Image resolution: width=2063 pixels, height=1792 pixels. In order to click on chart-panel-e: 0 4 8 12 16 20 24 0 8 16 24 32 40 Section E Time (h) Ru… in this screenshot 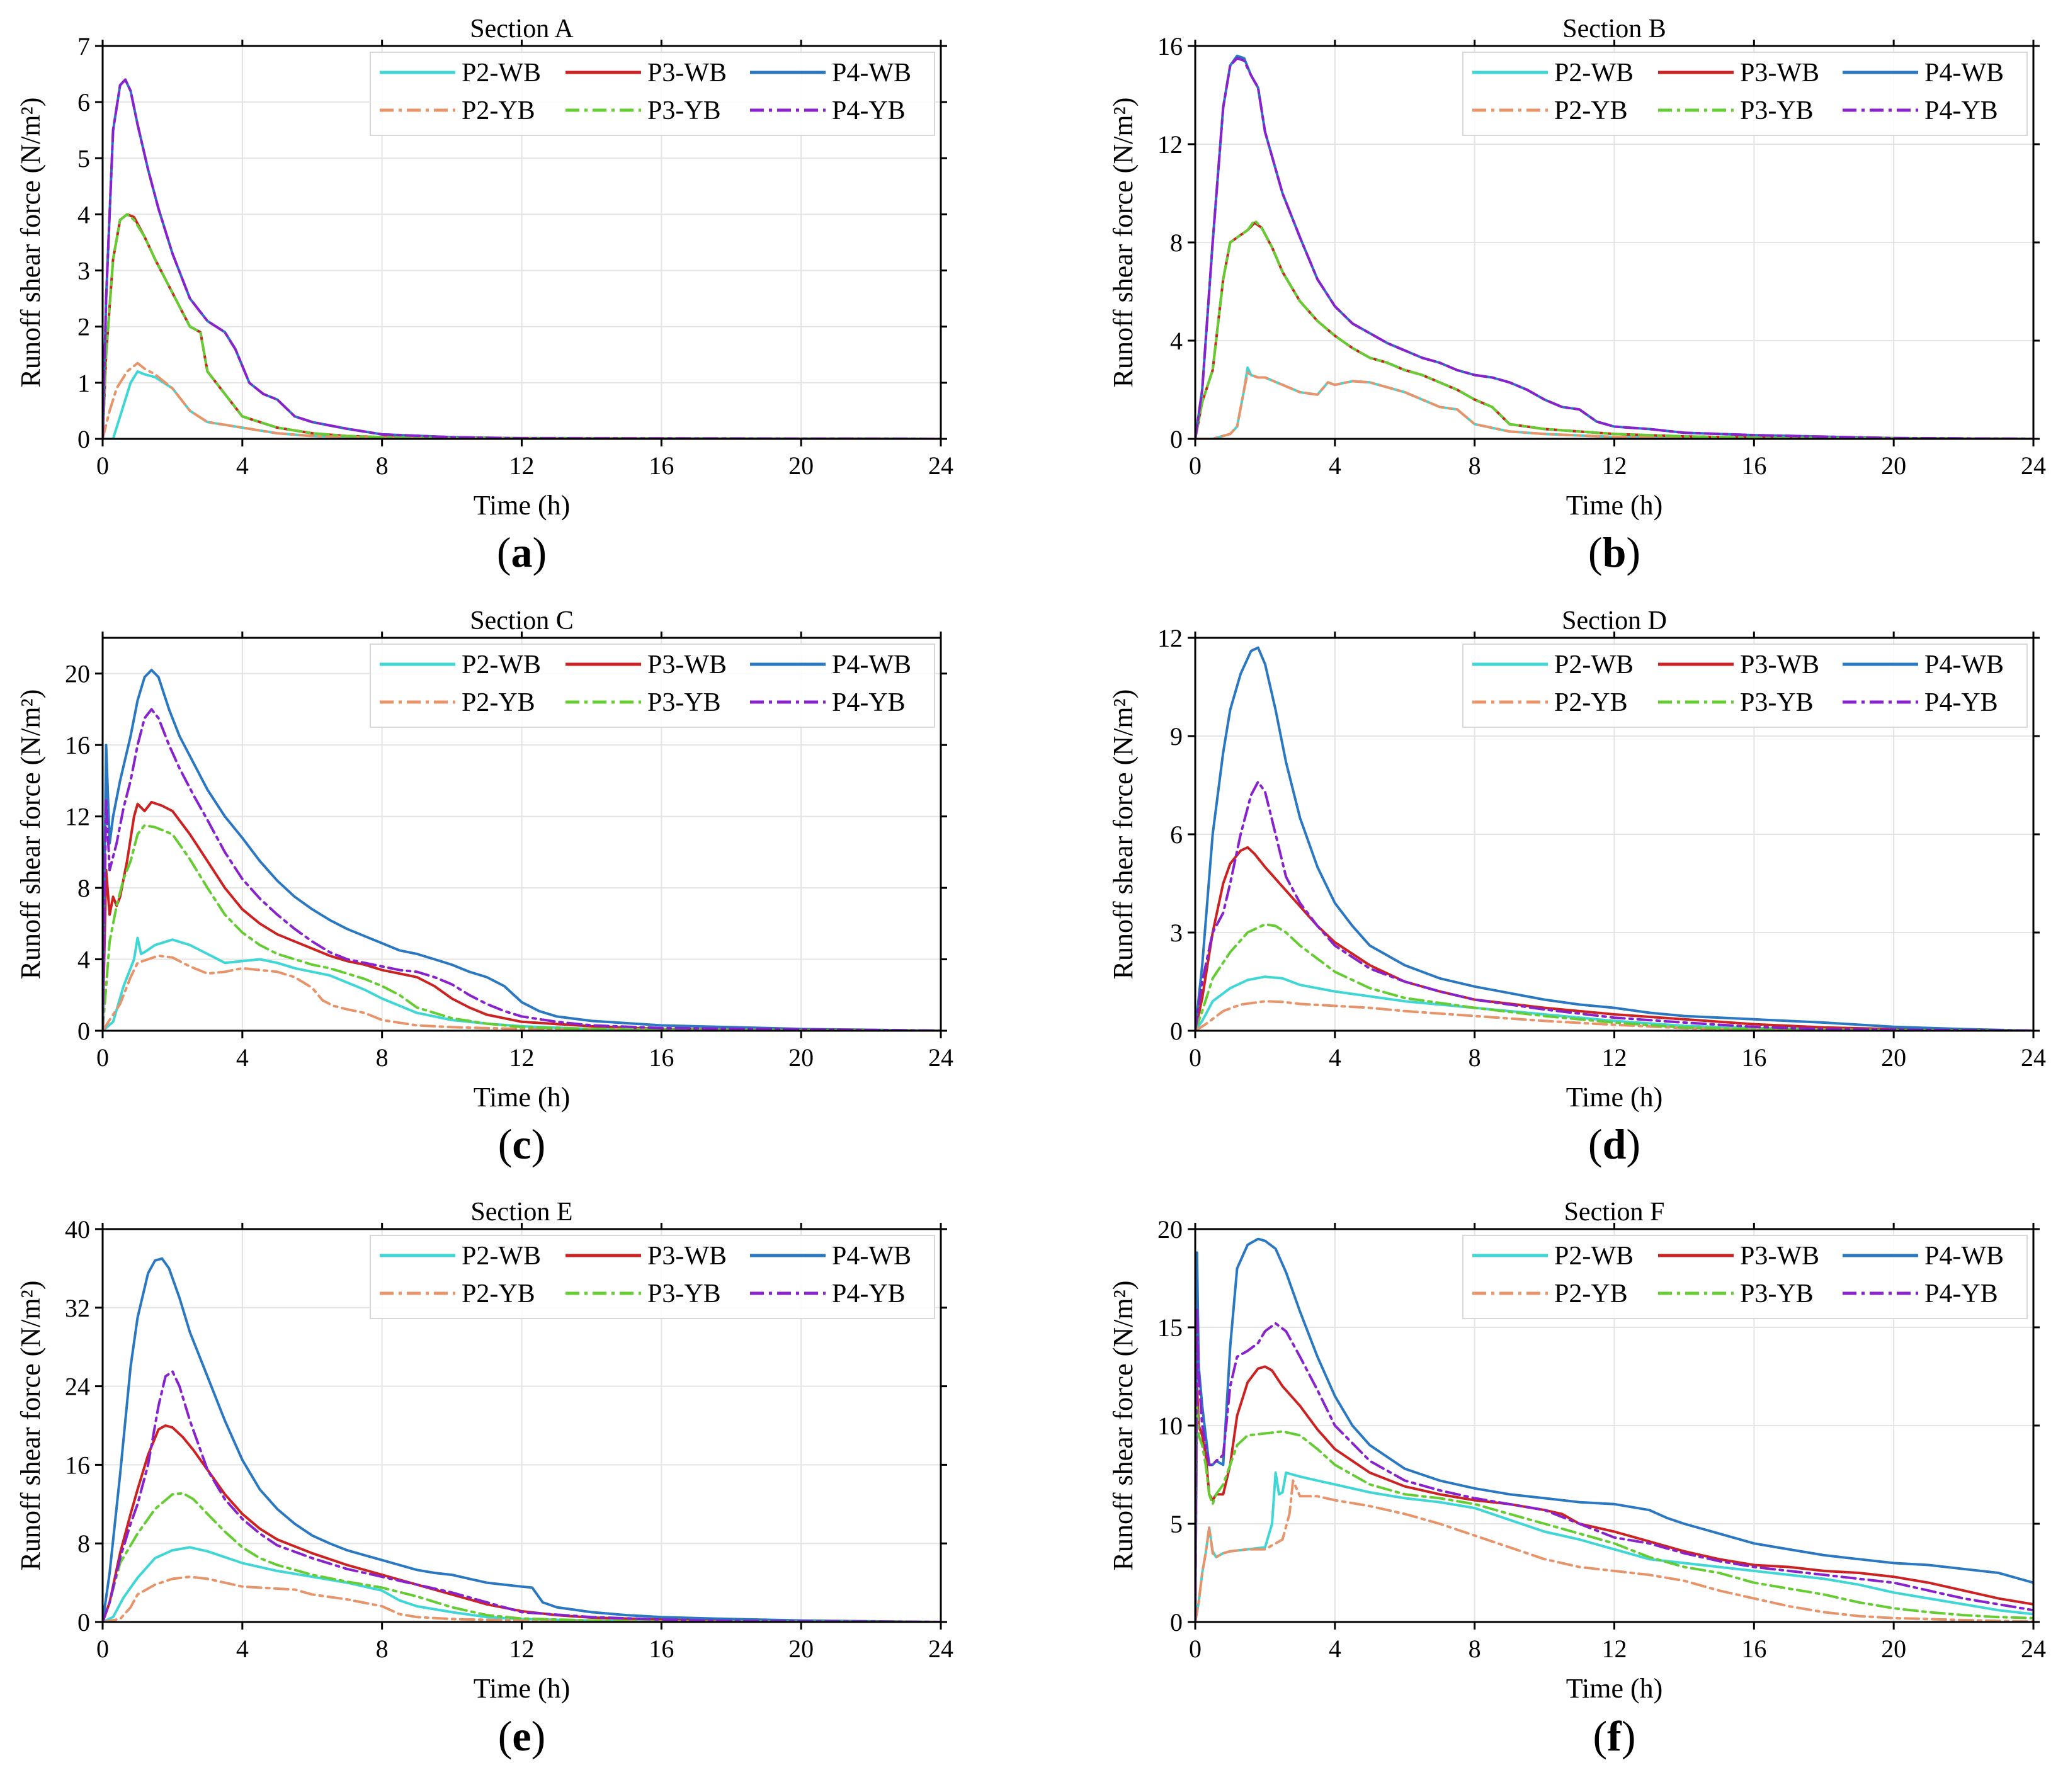, I will do `click(484, 1479)`.